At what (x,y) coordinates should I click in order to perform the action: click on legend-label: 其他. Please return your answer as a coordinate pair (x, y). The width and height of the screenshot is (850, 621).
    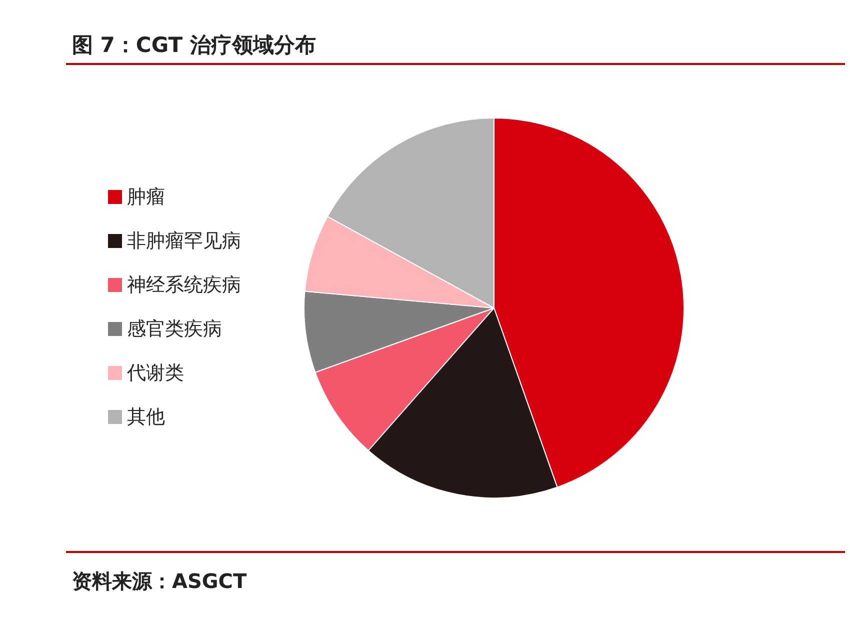
    Looking at the image, I should click on (146, 417).